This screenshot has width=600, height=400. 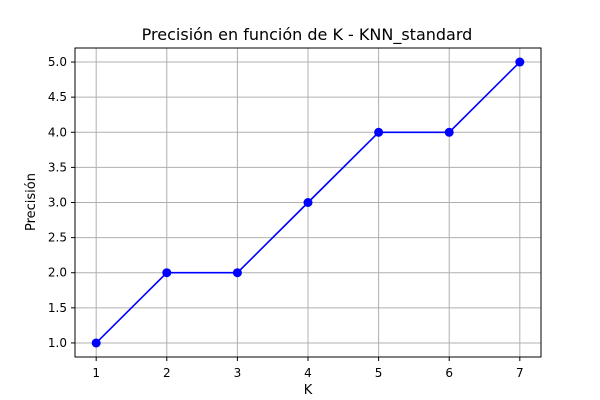 I want to click on y-tick-label: 1.0, so click(x=57, y=343).